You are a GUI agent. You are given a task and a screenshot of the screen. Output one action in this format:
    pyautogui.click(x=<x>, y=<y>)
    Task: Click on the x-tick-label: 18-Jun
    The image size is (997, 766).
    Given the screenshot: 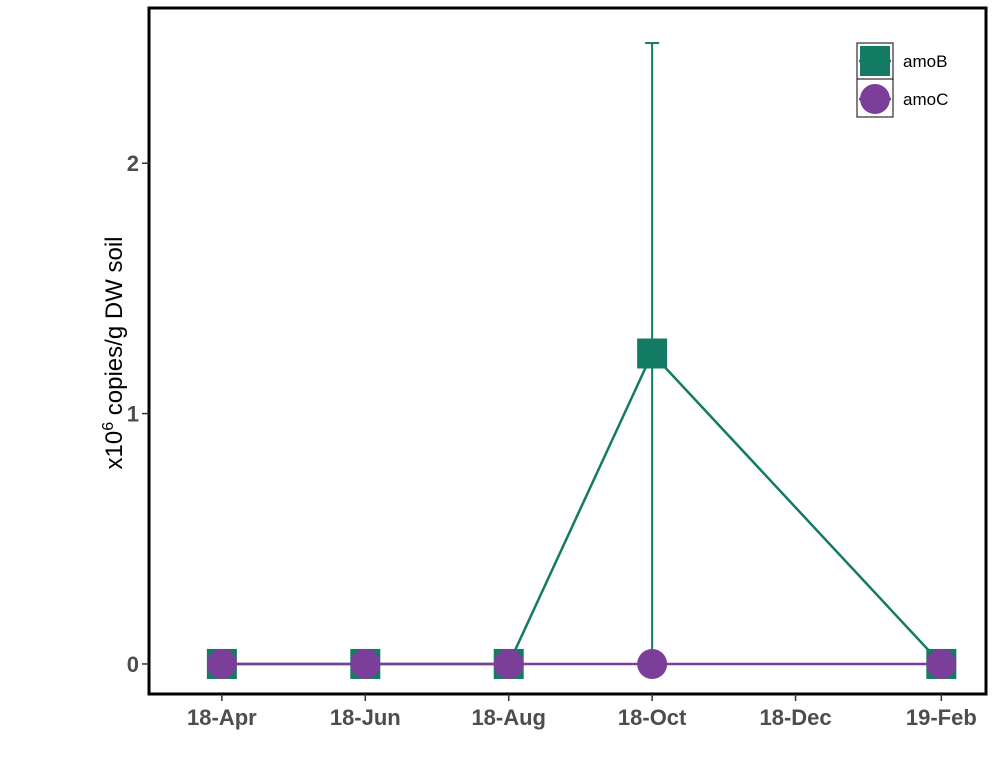 What is the action you would take?
    pyautogui.click(x=365, y=717)
    